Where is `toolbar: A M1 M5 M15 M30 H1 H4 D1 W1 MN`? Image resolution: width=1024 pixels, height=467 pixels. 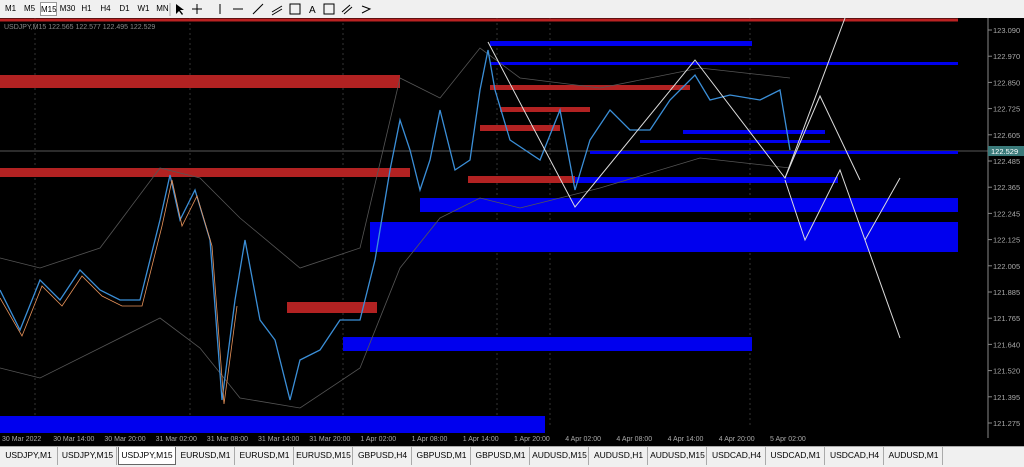 toolbar: A M1 M5 M15 M30 H1 H4 D1 W1 MN is located at coordinates (512, 9).